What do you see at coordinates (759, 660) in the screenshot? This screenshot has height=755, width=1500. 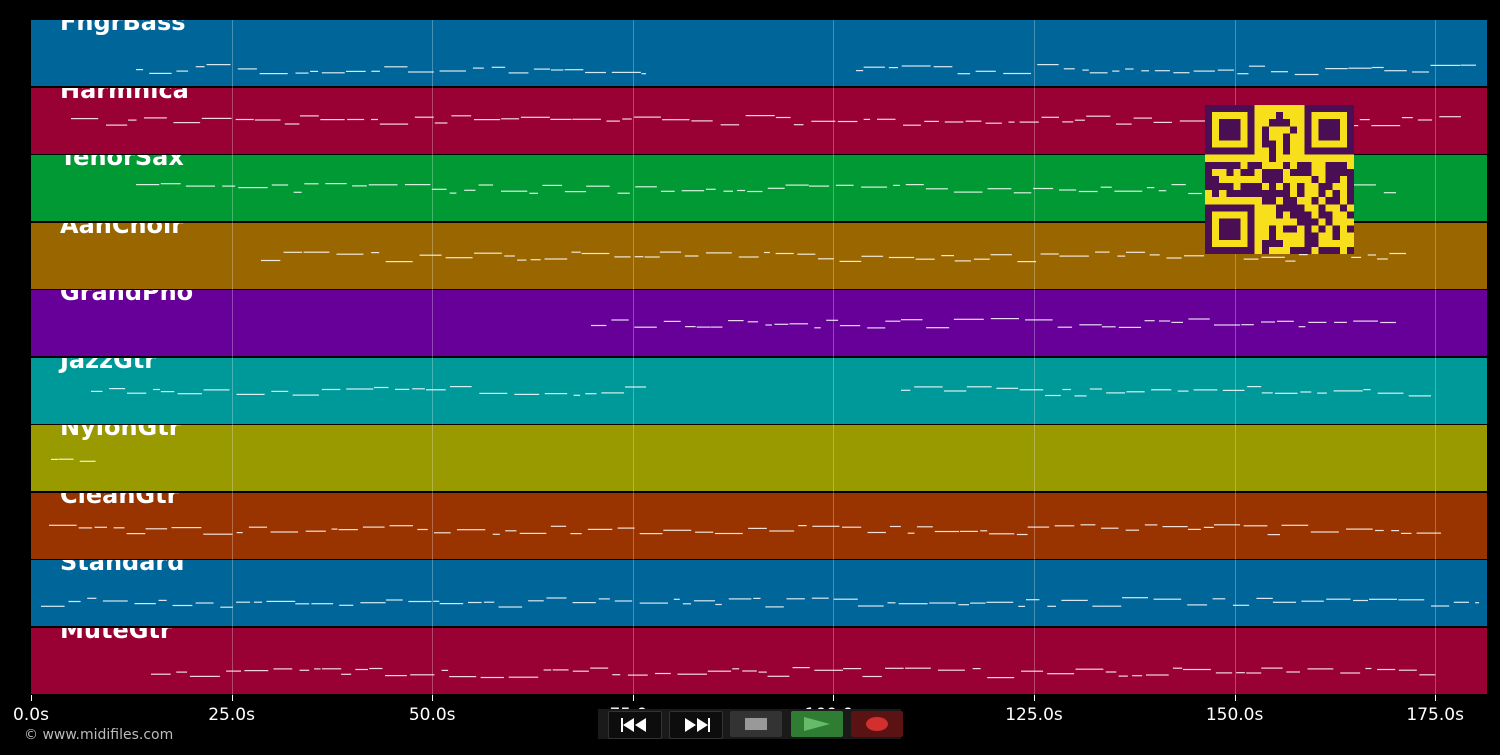 I see `track-row: MuteGtr` at bounding box center [759, 660].